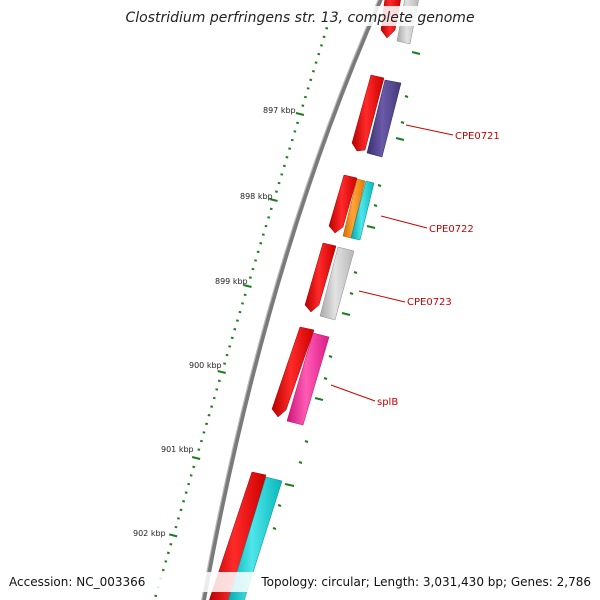 This screenshot has width=600, height=600. What do you see at coordinates (343, 204) in the screenshot?
I see `gene-feature-2-forward` at bounding box center [343, 204].